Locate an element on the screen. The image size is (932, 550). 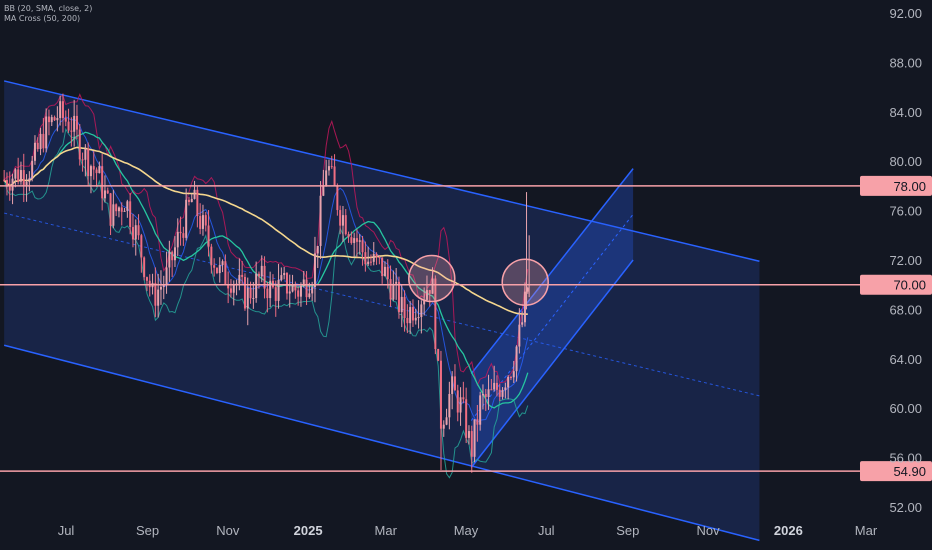
y-tick-label: 88.00 is located at coordinates (905, 62).